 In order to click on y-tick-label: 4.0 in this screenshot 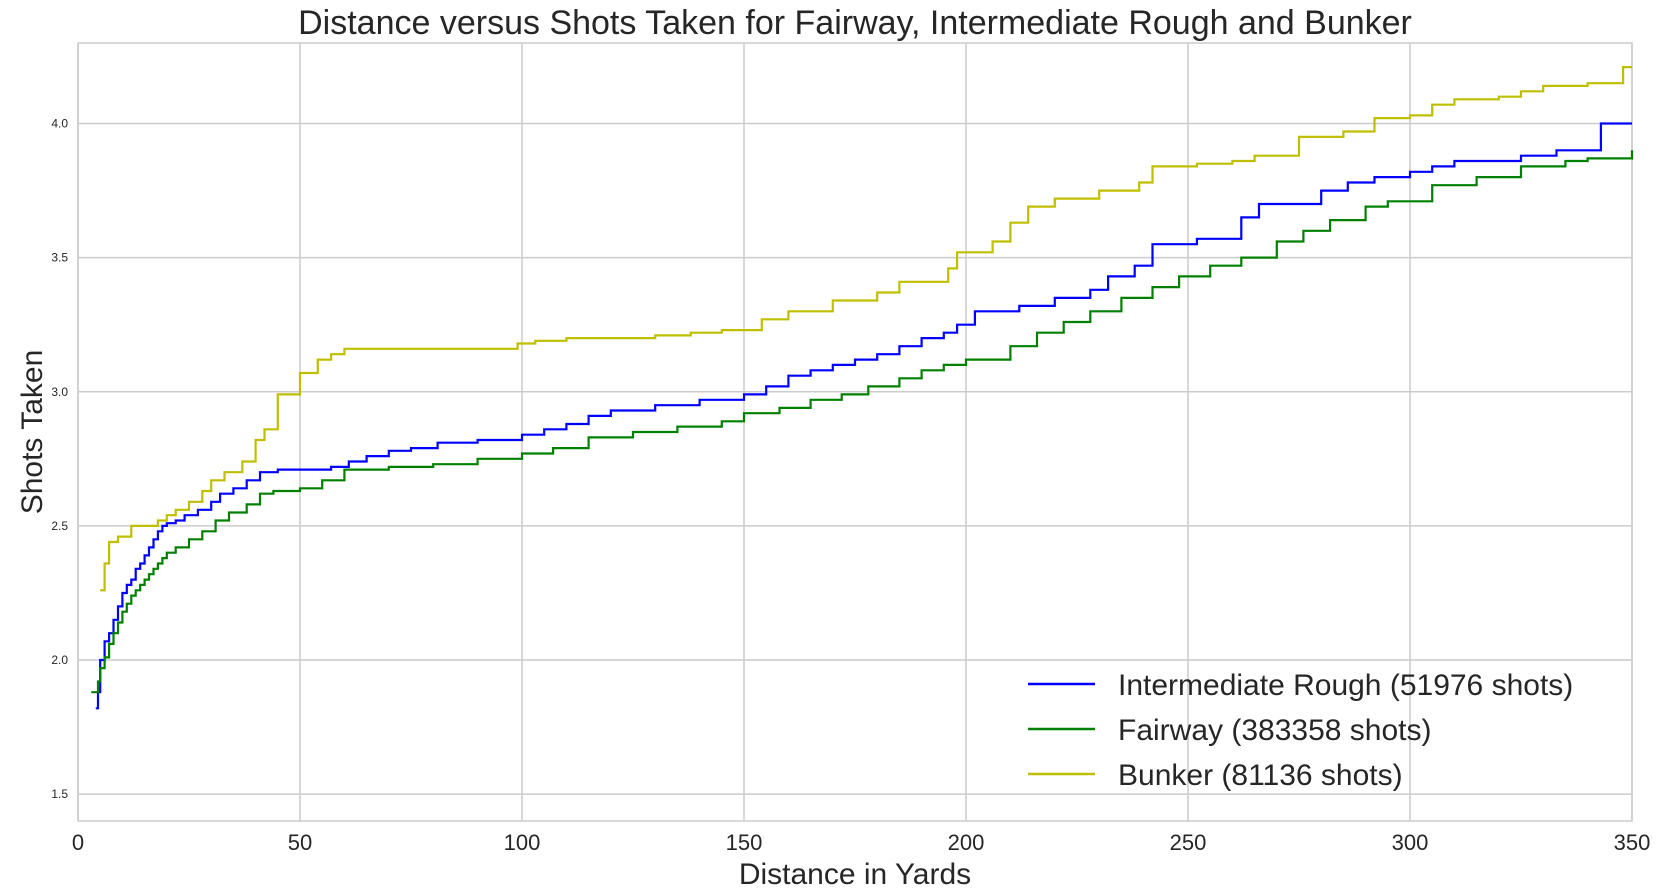, I will do `click(59, 123)`.